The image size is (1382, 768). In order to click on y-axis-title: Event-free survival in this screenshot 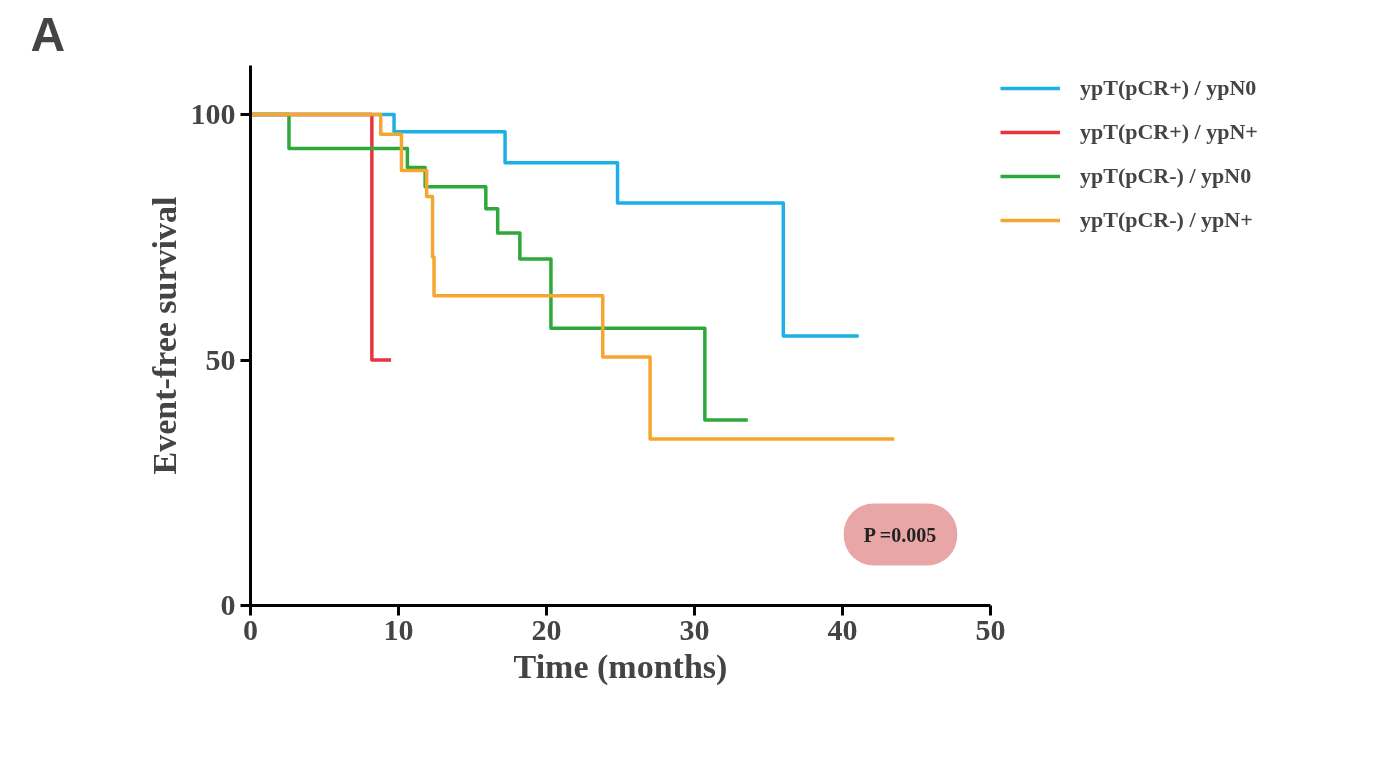, I will do `click(164, 335)`.